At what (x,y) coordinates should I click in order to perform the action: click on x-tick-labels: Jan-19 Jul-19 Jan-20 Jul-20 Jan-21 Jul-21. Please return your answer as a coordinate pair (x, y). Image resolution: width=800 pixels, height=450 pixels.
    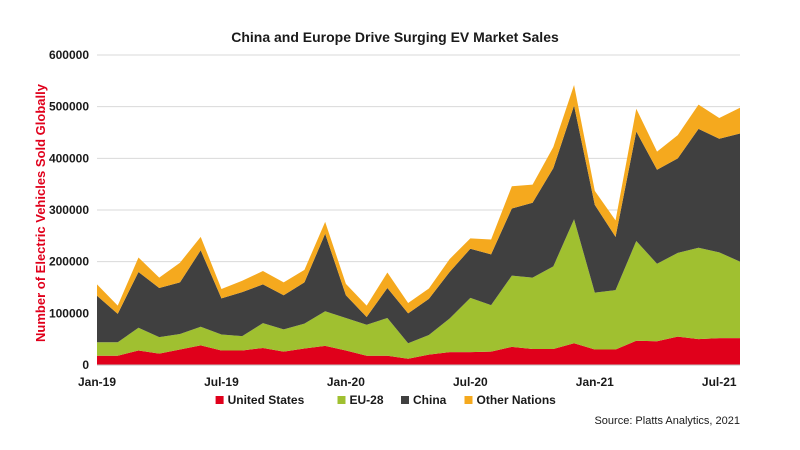
    Looking at the image, I should click on (407, 382).